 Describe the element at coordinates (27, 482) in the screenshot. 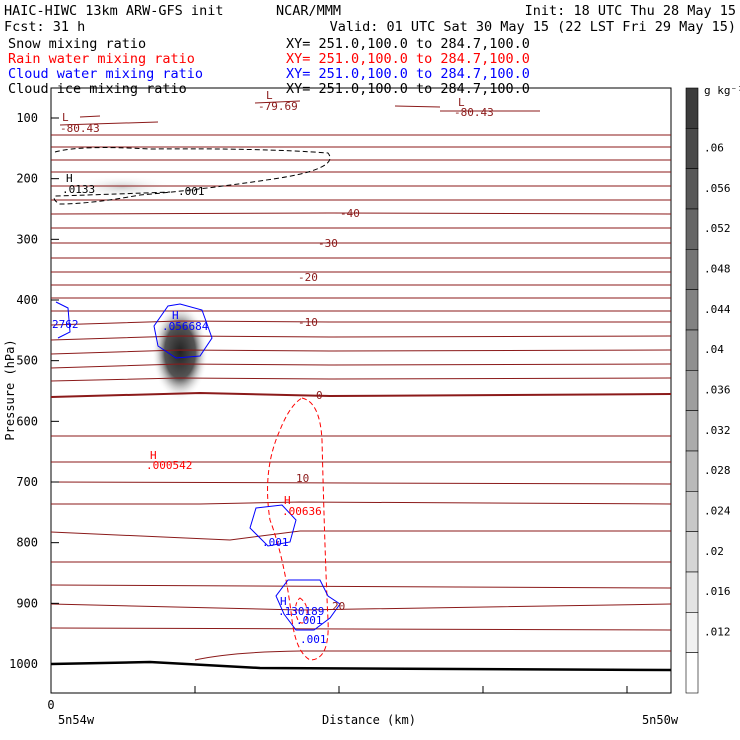

I see `y-tick-label-700: 700` at that location.